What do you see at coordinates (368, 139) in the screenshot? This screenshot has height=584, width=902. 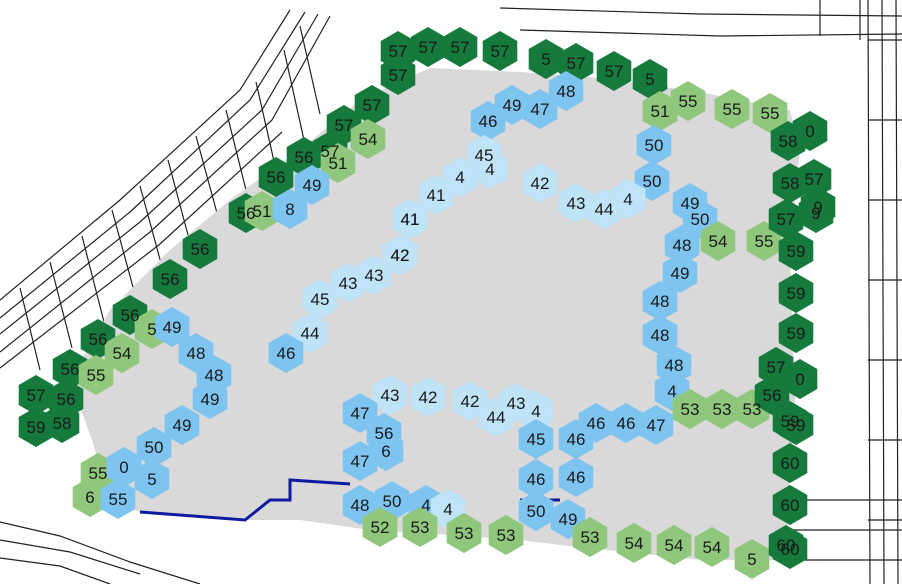 I see `hex-value-label: 54` at bounding box center [368, 139].